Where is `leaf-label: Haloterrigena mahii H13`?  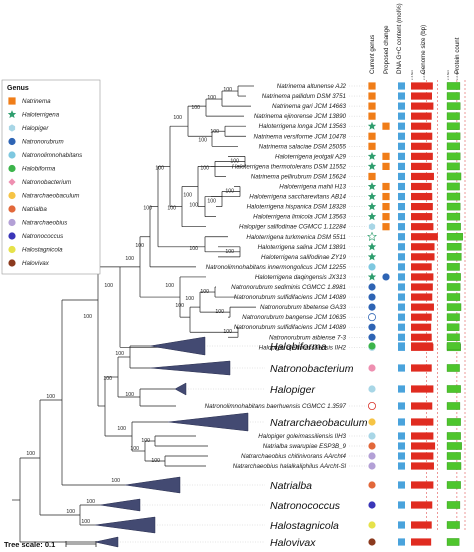
leaf-label: Haloterrigena mahii H13 is located at coordinates (312, 187).